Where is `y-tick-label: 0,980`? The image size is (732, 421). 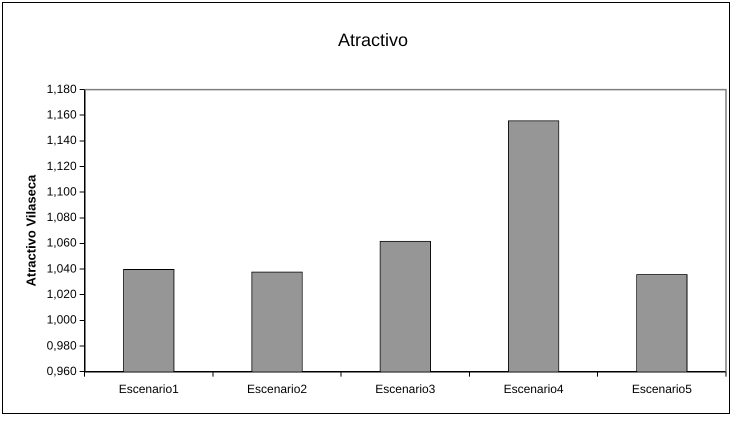 y-tick-label: 0,980 is located at coordinates (61, 345).